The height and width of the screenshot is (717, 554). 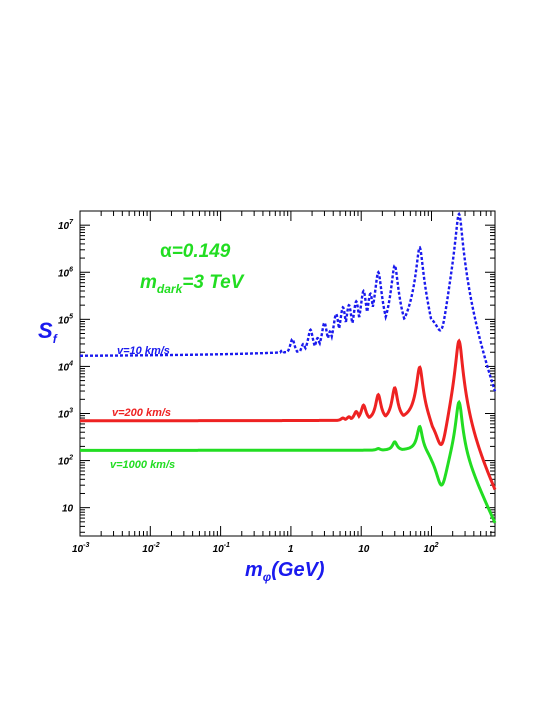 What do you see at coordinates (213, 282) in the screenshot?
I see `mdark-value: =3 TeV` at bounding box center [213, 282].